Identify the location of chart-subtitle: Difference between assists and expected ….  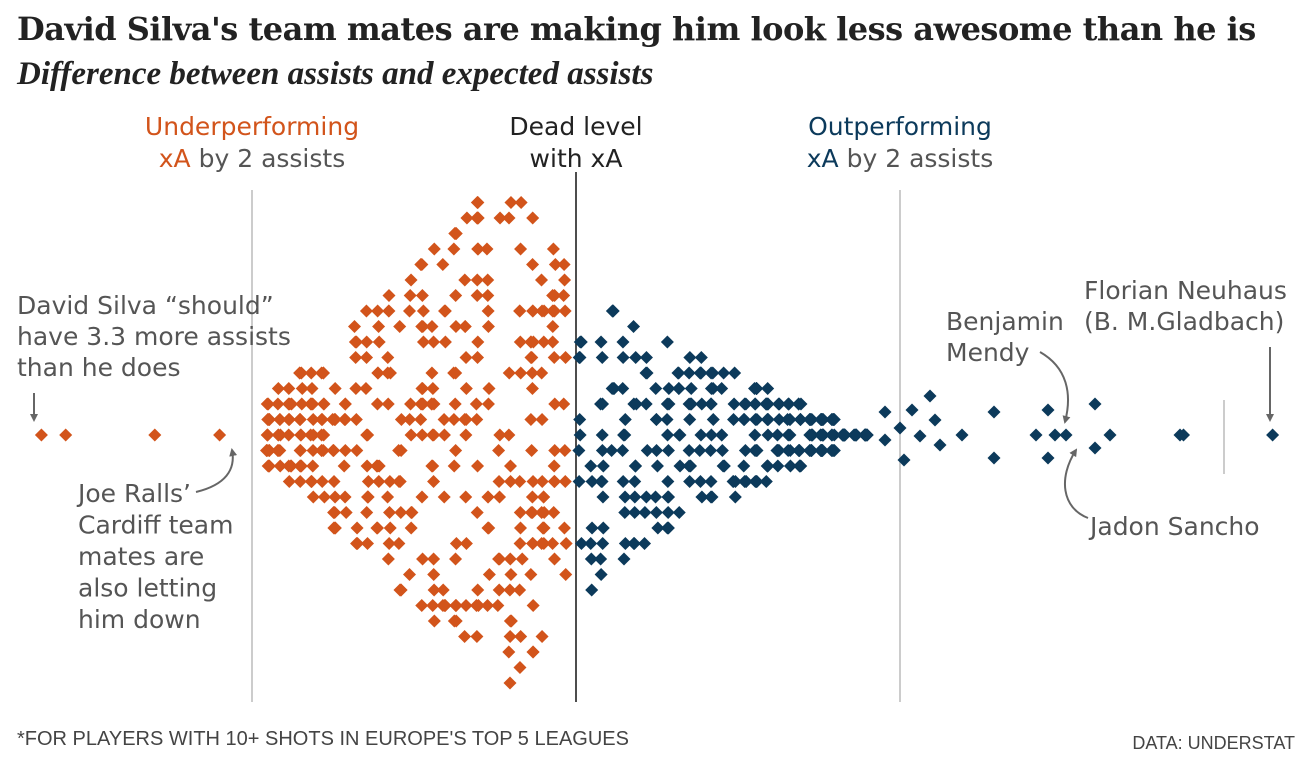
(335, 74).